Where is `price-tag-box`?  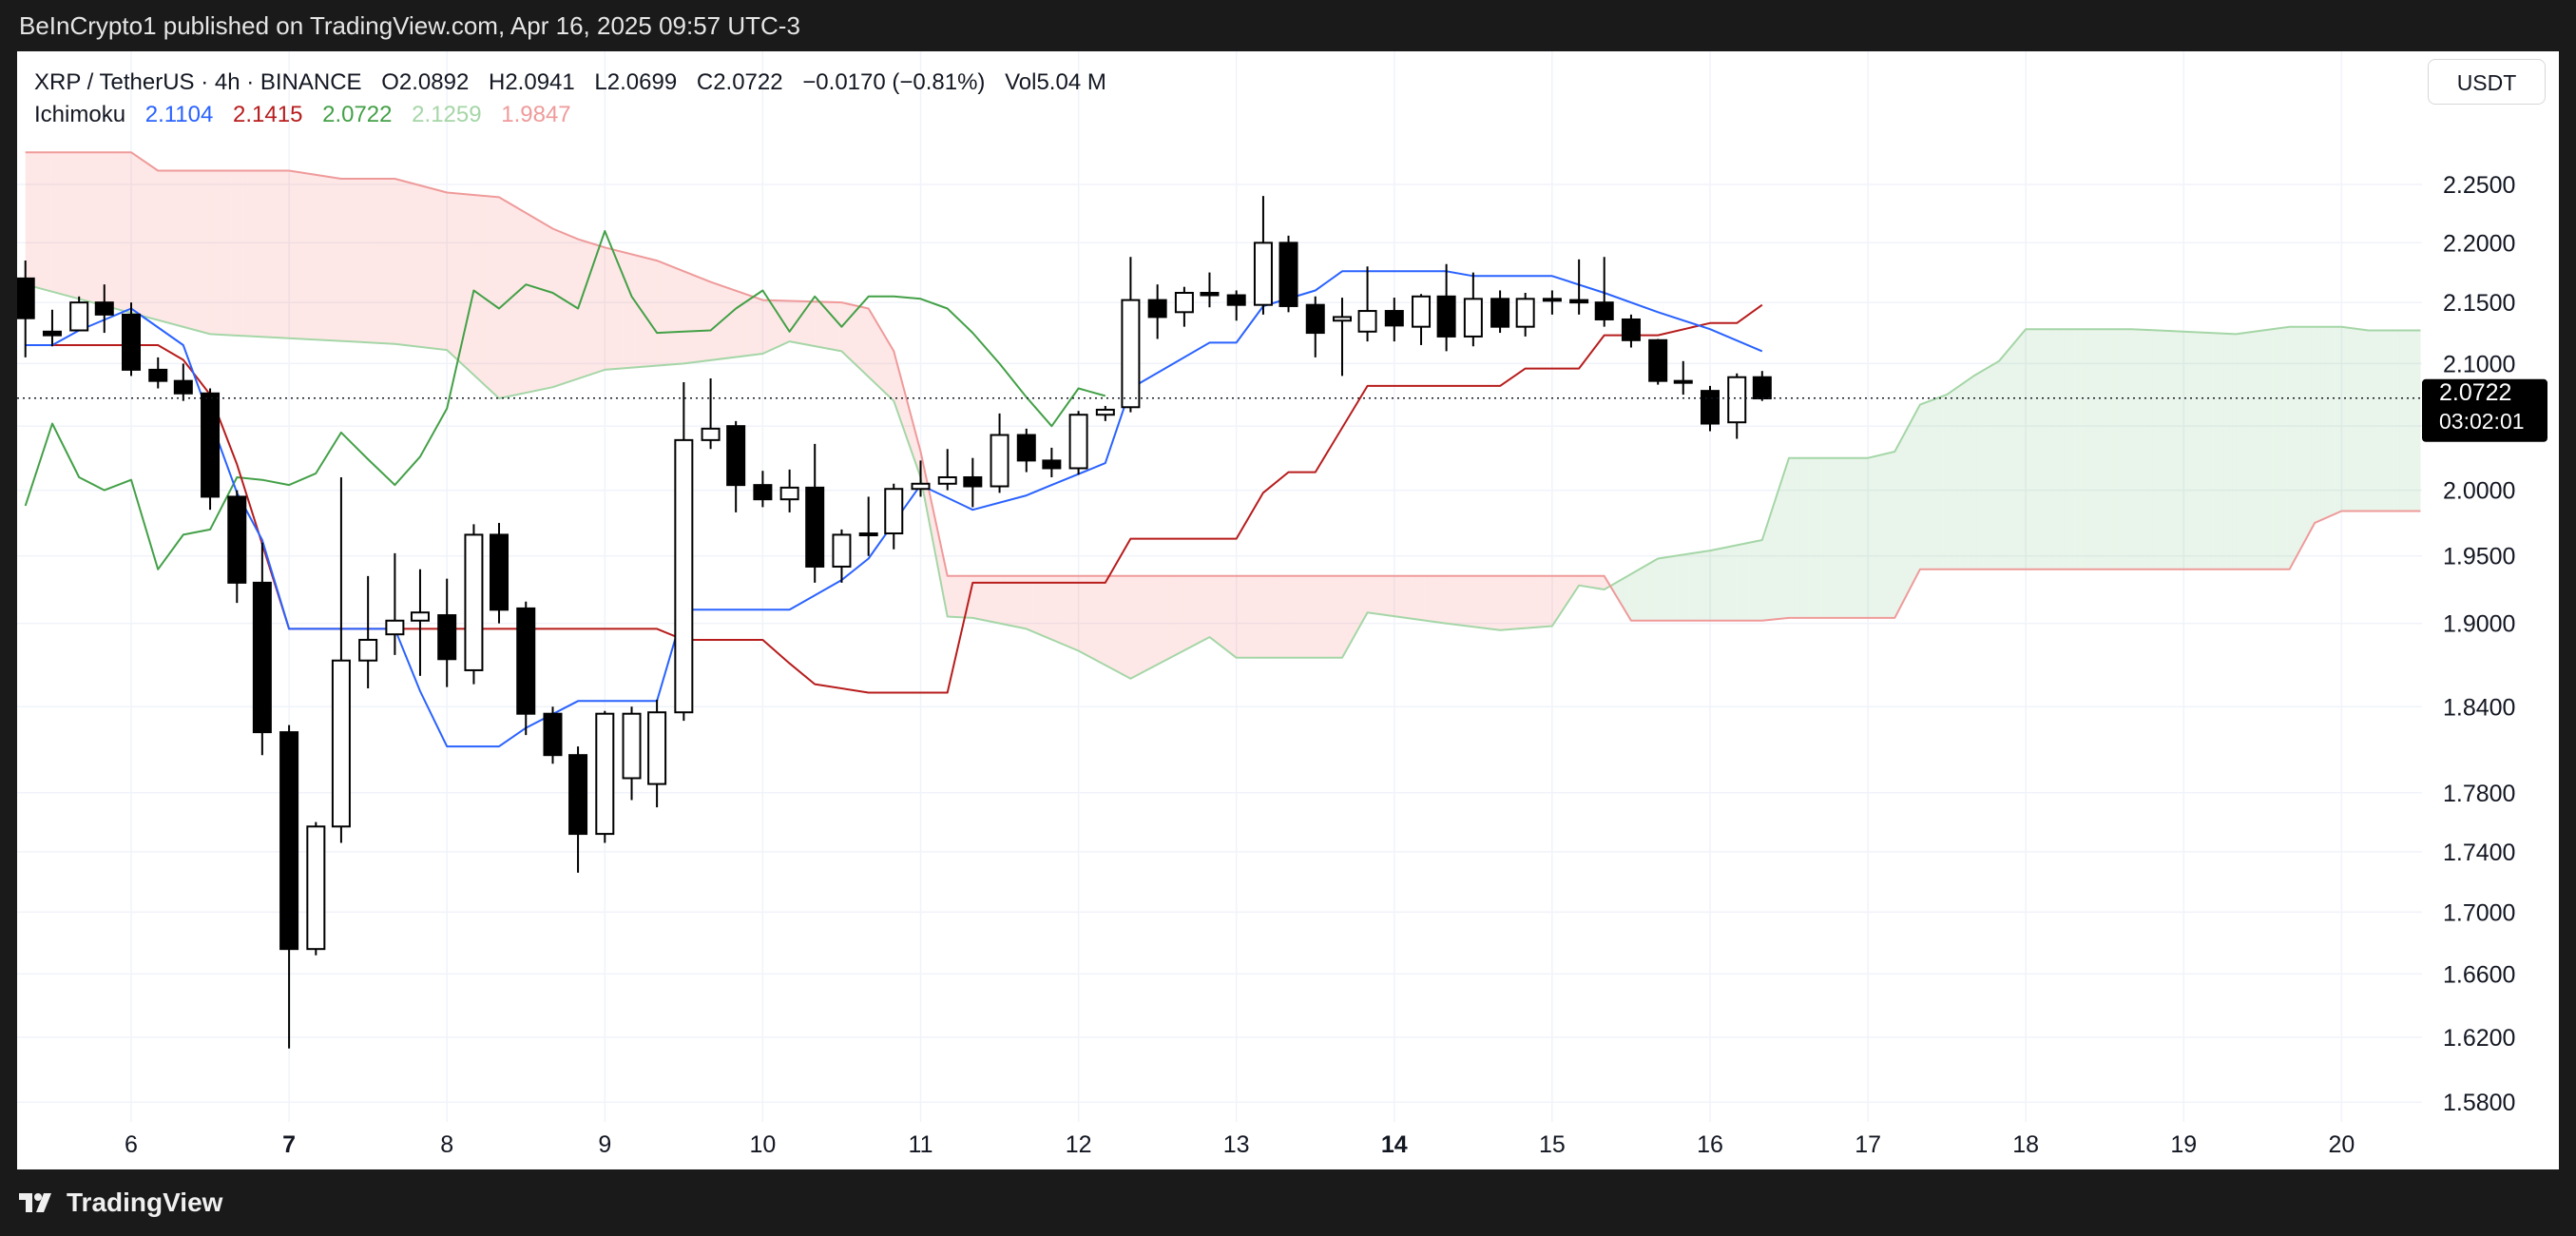 price-tag-box is located at coordinates (2484, 410).